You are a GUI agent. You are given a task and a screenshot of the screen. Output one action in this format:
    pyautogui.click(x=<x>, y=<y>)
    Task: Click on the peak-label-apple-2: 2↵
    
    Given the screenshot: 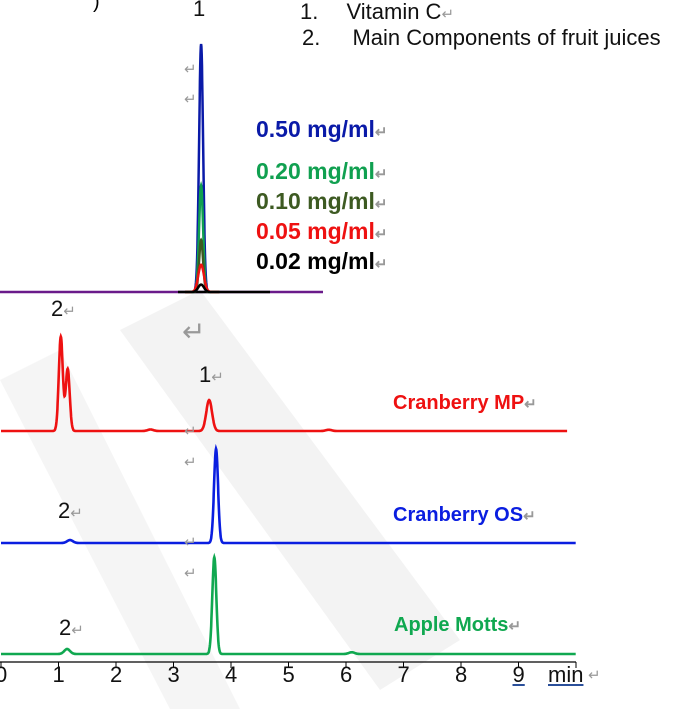 What is the action you would take?
    pyautogui.click(x=71, y=627)
    